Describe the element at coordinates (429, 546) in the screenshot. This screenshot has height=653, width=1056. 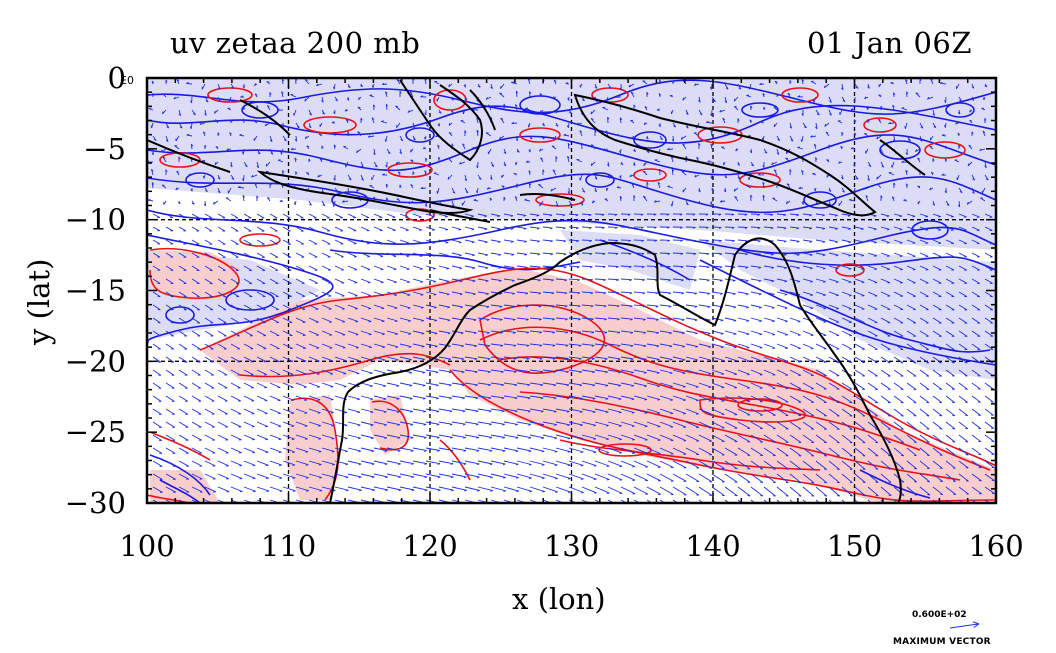
I see `x-tick-label: 120` at that location.